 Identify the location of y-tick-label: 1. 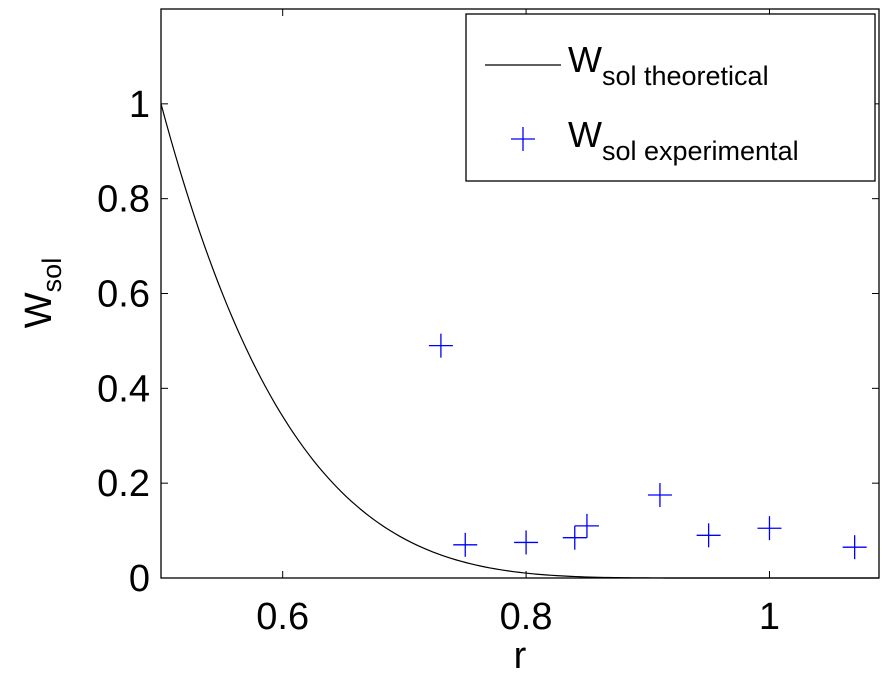
(139, 105).